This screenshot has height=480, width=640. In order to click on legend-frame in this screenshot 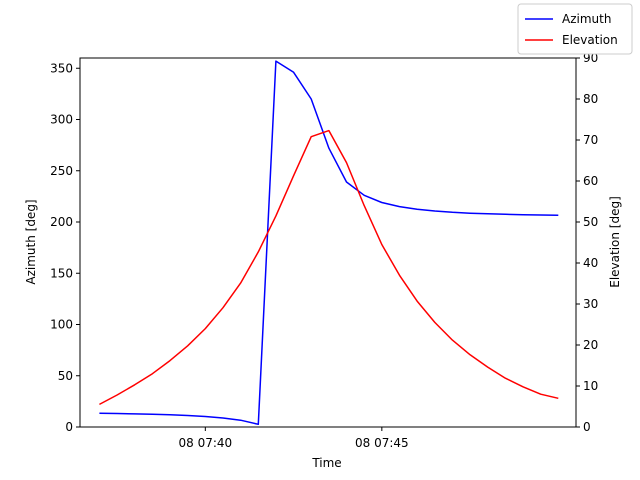, I will do `click(575, 29)`.